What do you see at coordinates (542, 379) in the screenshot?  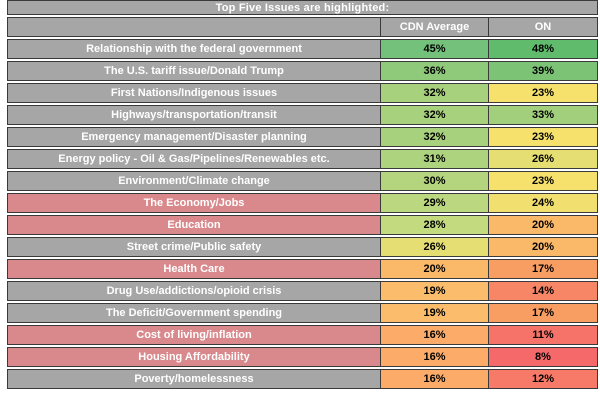 I see `on-value: 12%` at bounding box center [542, 379].